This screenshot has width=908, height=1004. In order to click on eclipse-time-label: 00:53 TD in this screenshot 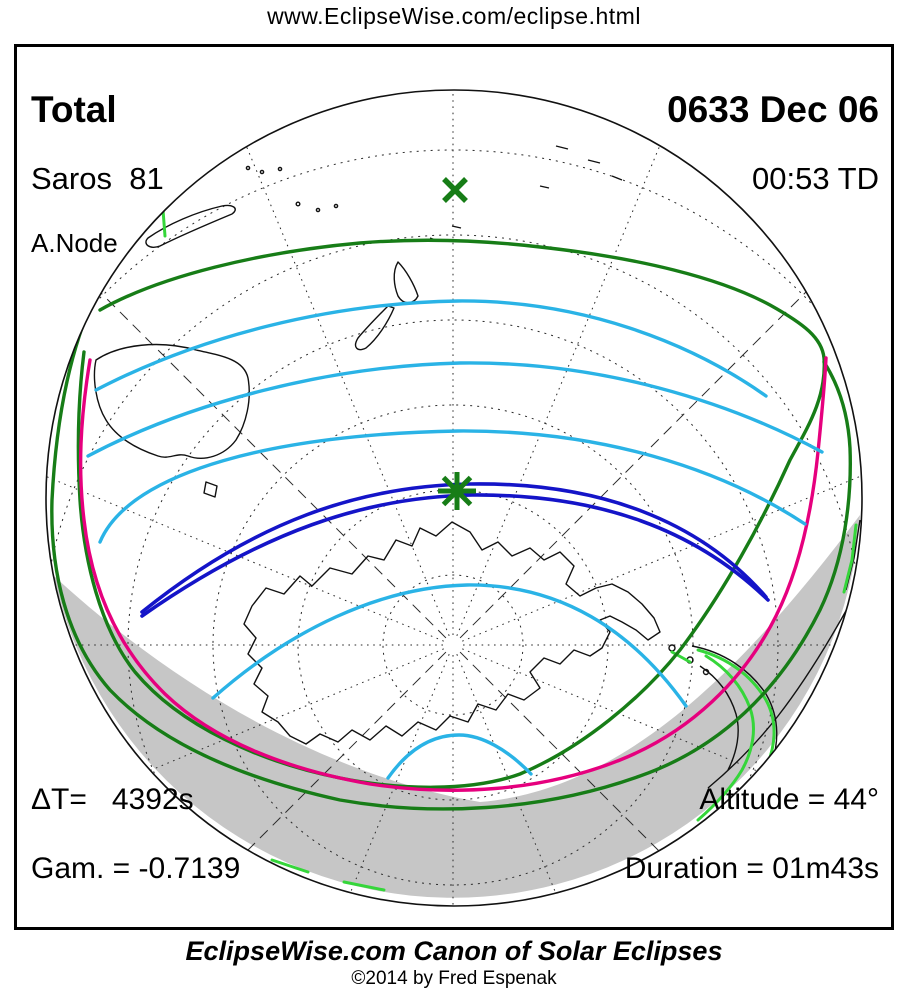, I will do `click(815, 179)`.